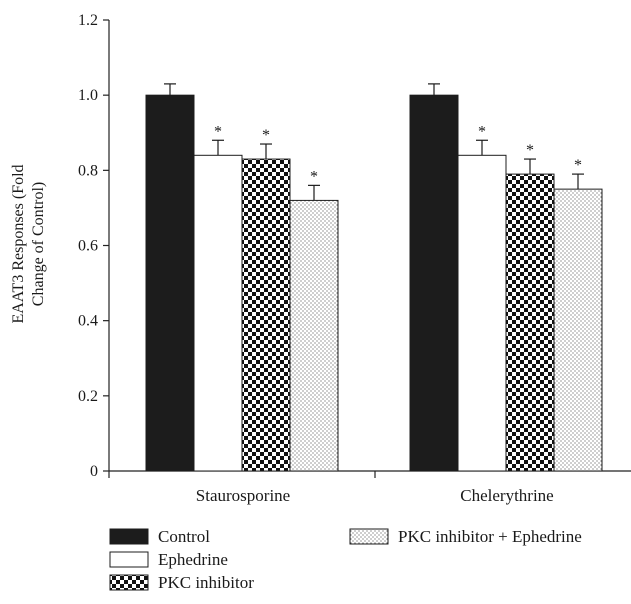 The height and width of the screenshot is (604, 631). Describe the element at coordinates (88, 396) in the screenshot. I see `y-tick-label: 0.2` at that location.